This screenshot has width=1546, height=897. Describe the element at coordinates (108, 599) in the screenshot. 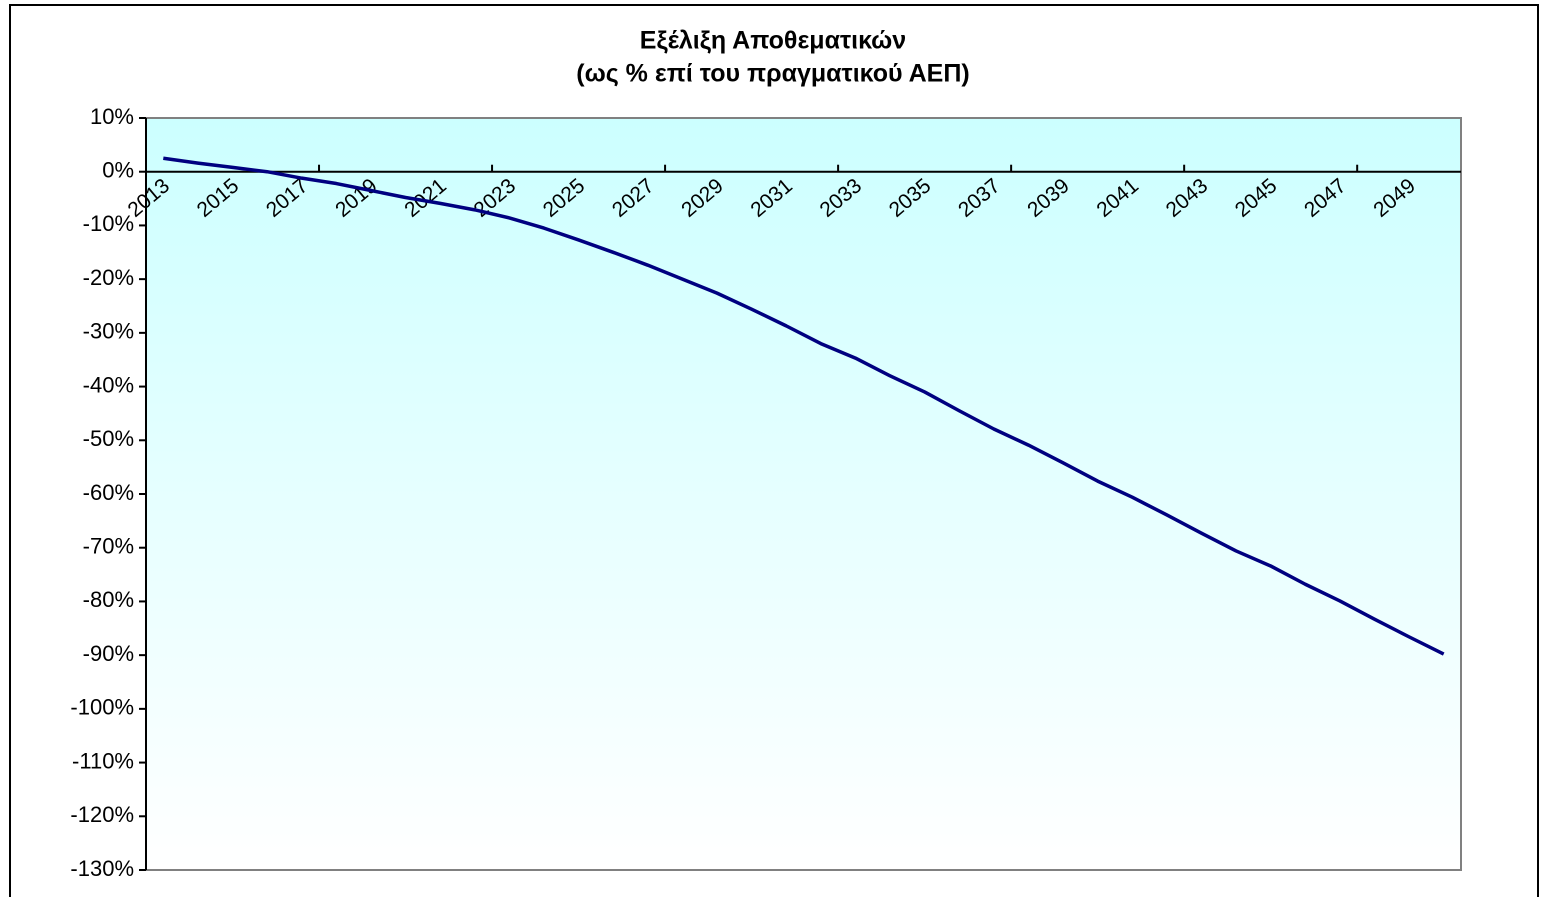

I see `y-tick-label: -80%` at that location.